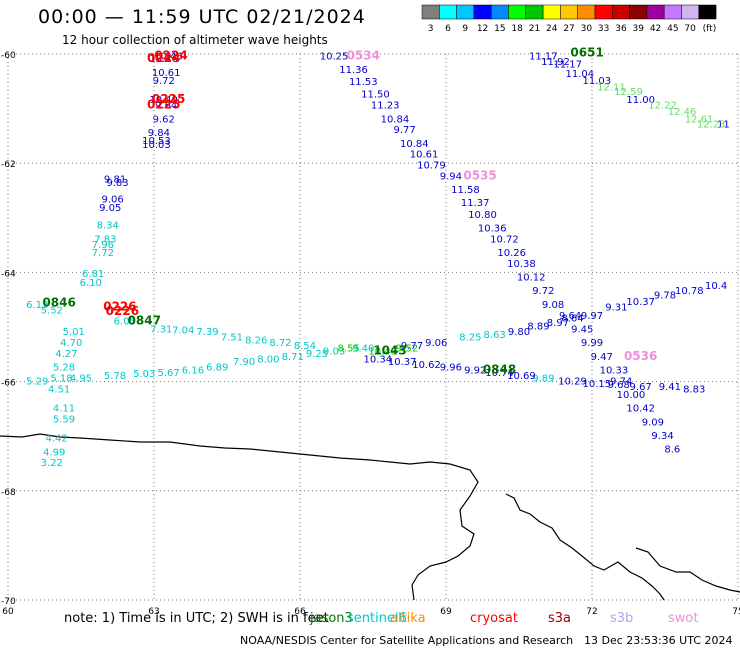 The height and width of the screenshot is (650, 740). Describe the element at coordinates (521, 376) in the screenshot. I see `wave-height-value: 10.69` at that location.